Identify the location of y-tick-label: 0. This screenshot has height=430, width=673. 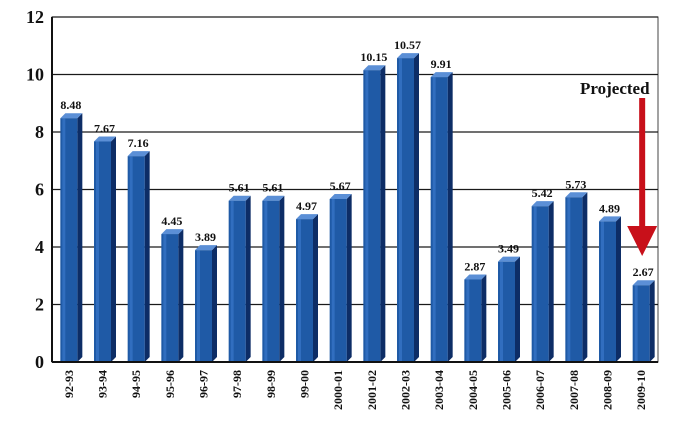
(39, 362).